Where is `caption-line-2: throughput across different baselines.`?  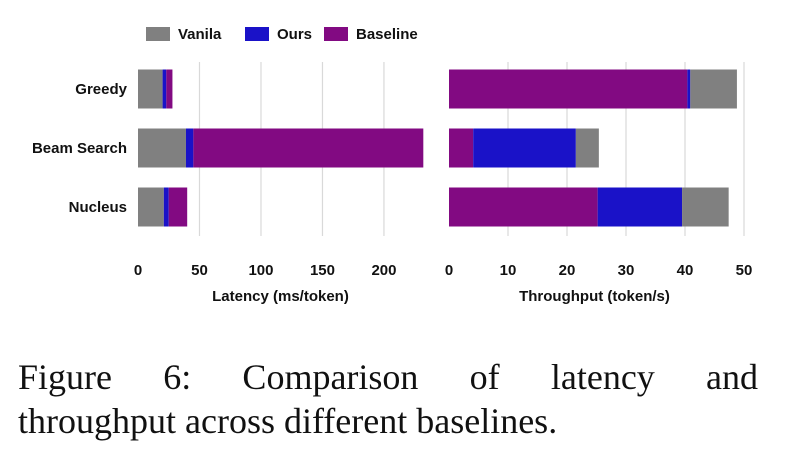
caption-line-2: throughput across different baselines. is located at coordinates (288, 421).